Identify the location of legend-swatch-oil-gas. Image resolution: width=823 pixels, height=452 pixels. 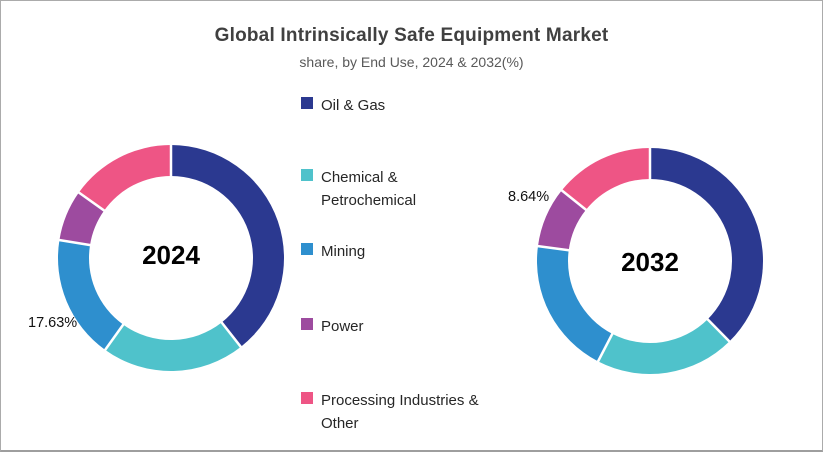
(307, 103).